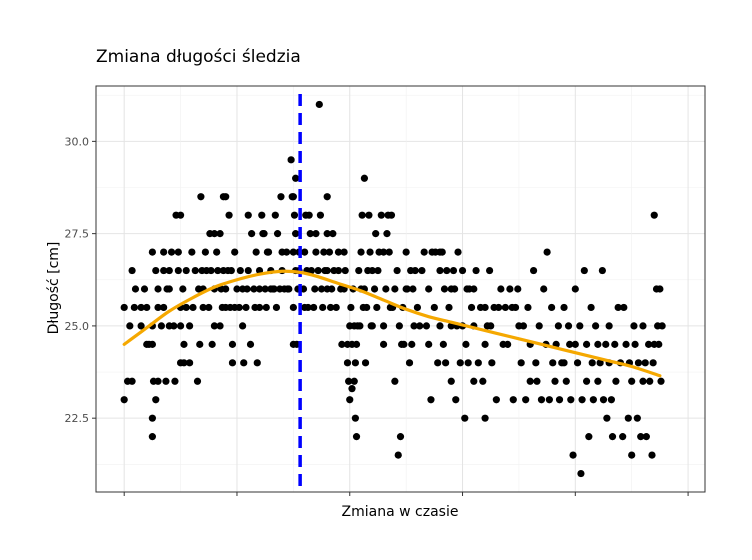 Image resolution: width=752 pixels, height=560 pixels. I want to click on y-tick-label: 27.5, so click(77, 234).